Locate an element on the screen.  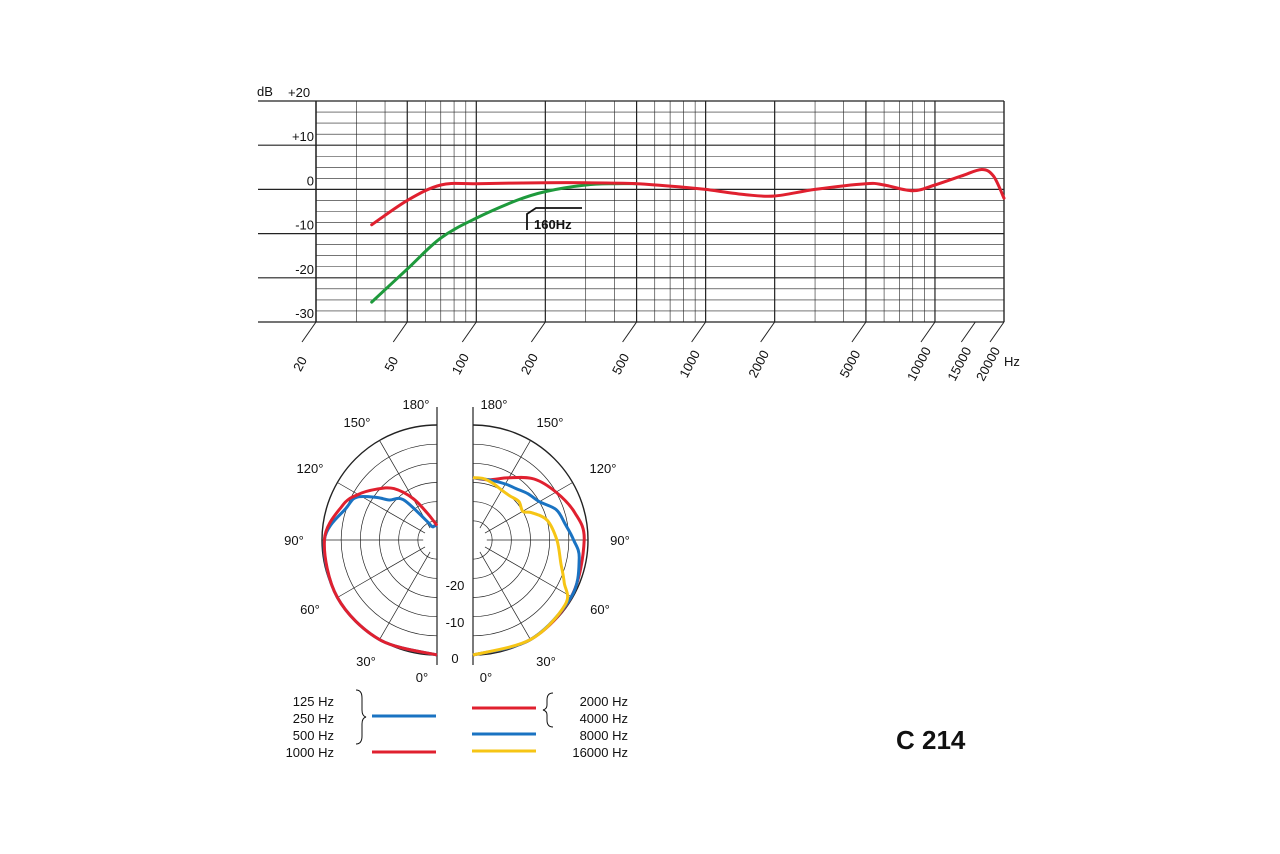
polar-left-half is located at coordinates (380, 536).